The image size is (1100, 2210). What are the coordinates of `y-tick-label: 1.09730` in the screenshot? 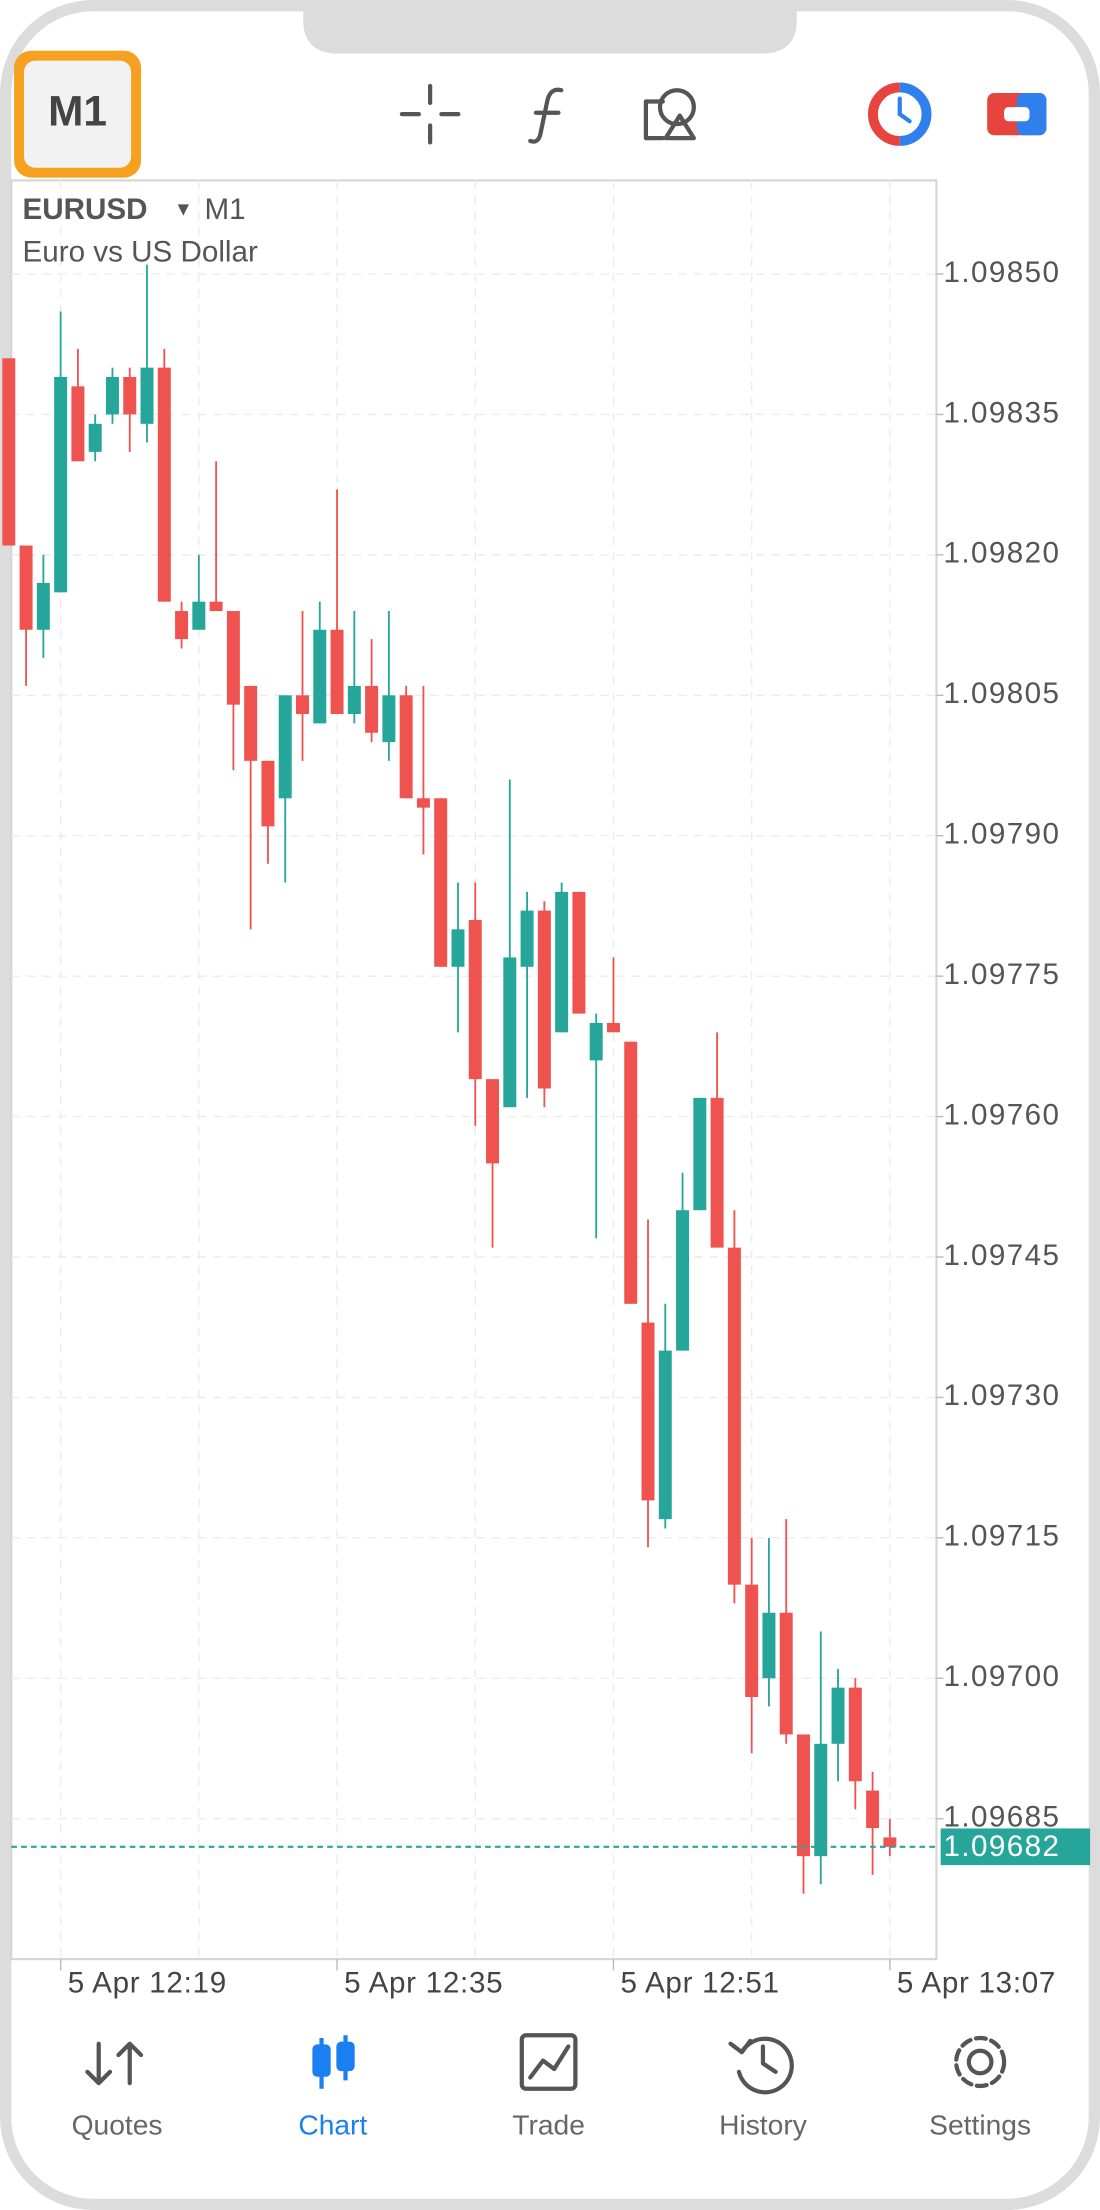 It's located at (1001, 1395).